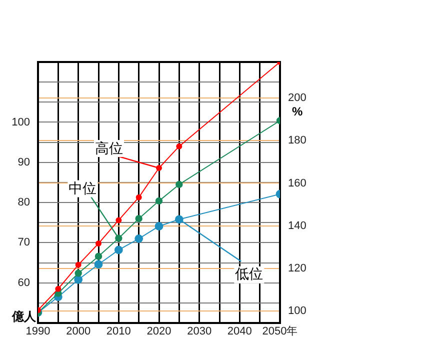  Describe the element at coordinates (78, 332) in the screenshot. I see `x-tick-label: 2000` at that location.